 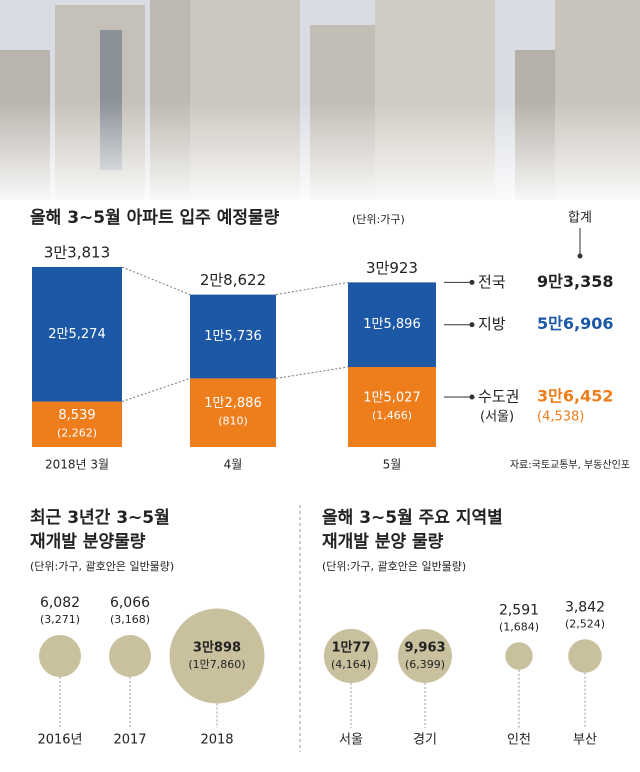 I want to click on value-label: 2만5,274, so click(x=76, y=334).